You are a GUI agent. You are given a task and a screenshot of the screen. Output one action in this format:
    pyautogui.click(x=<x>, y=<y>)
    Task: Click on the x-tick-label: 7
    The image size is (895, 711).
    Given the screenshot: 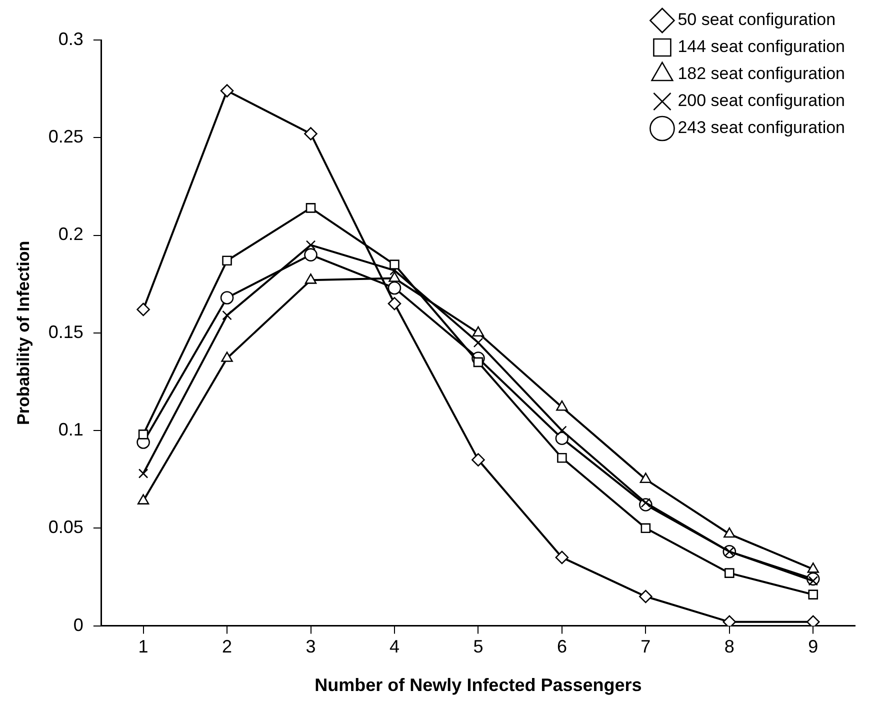 What is the action you would take?
    pyautogui.click(x=645, y=646)
    